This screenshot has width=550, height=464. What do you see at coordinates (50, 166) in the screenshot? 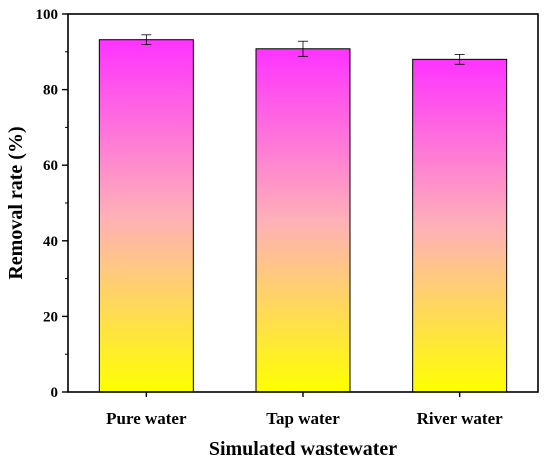
I see `y-tick-label-3: 60` at bounding box center [50, 166].